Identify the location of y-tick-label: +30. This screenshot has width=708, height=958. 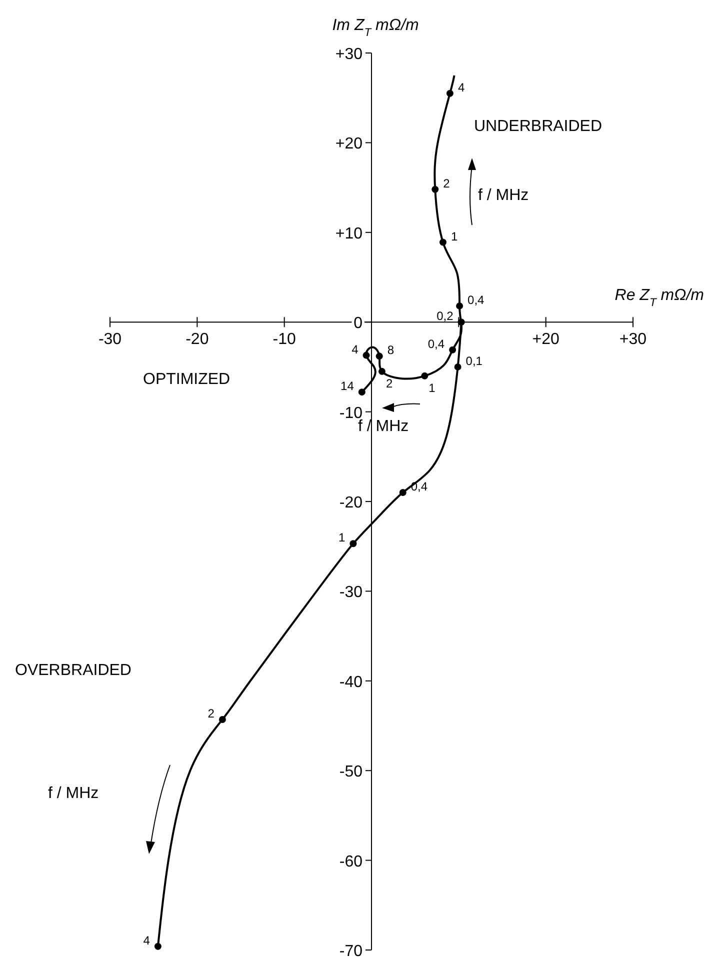
(349, 54).